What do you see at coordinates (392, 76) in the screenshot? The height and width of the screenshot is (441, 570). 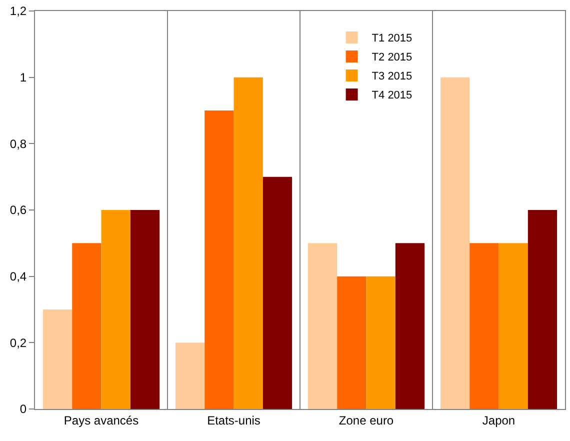 I see `legend-label: T3 2015` at bounding box center [392, 76].